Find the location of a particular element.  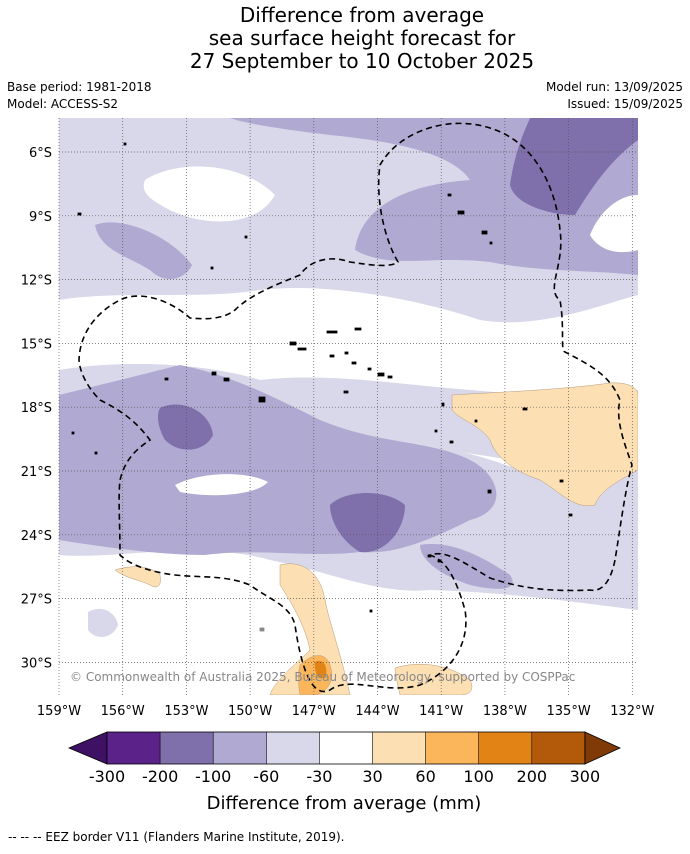

colorbar-tick-label: 100 is located at coordinates (478, 776).